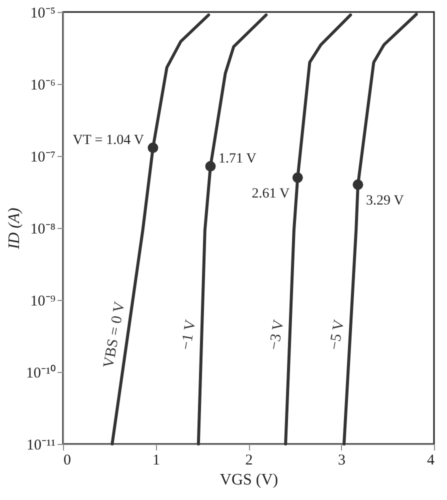  I want to click on y-tick-label: 10⁻⁹, so click(43, 302).